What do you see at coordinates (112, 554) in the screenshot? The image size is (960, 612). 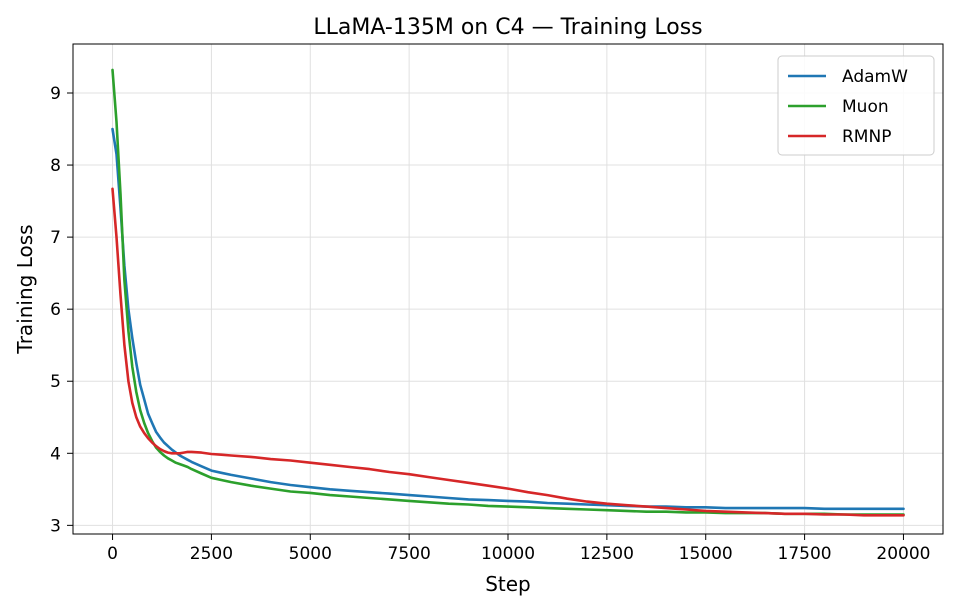 I see `x-tick-label: 0` at bounding box center [112, 554].